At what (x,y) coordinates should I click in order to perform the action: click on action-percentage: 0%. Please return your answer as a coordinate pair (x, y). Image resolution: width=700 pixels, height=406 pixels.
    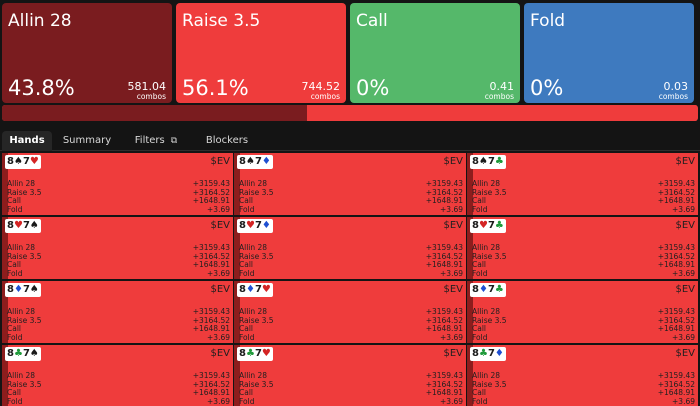
    Looking at the image, I should click on (547, 88).